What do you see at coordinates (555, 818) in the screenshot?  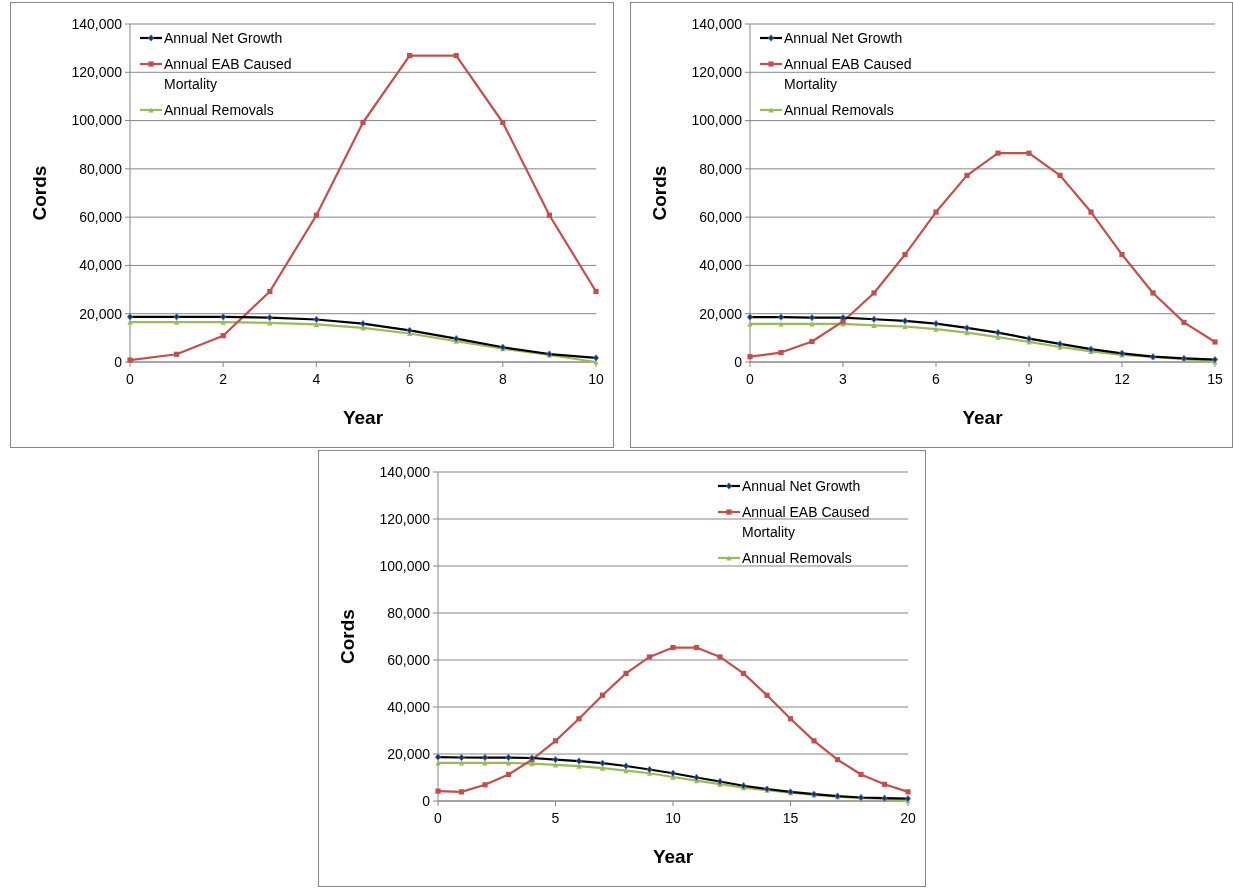 I see `x-tick-label: 5` at bounding box center [555, 818].